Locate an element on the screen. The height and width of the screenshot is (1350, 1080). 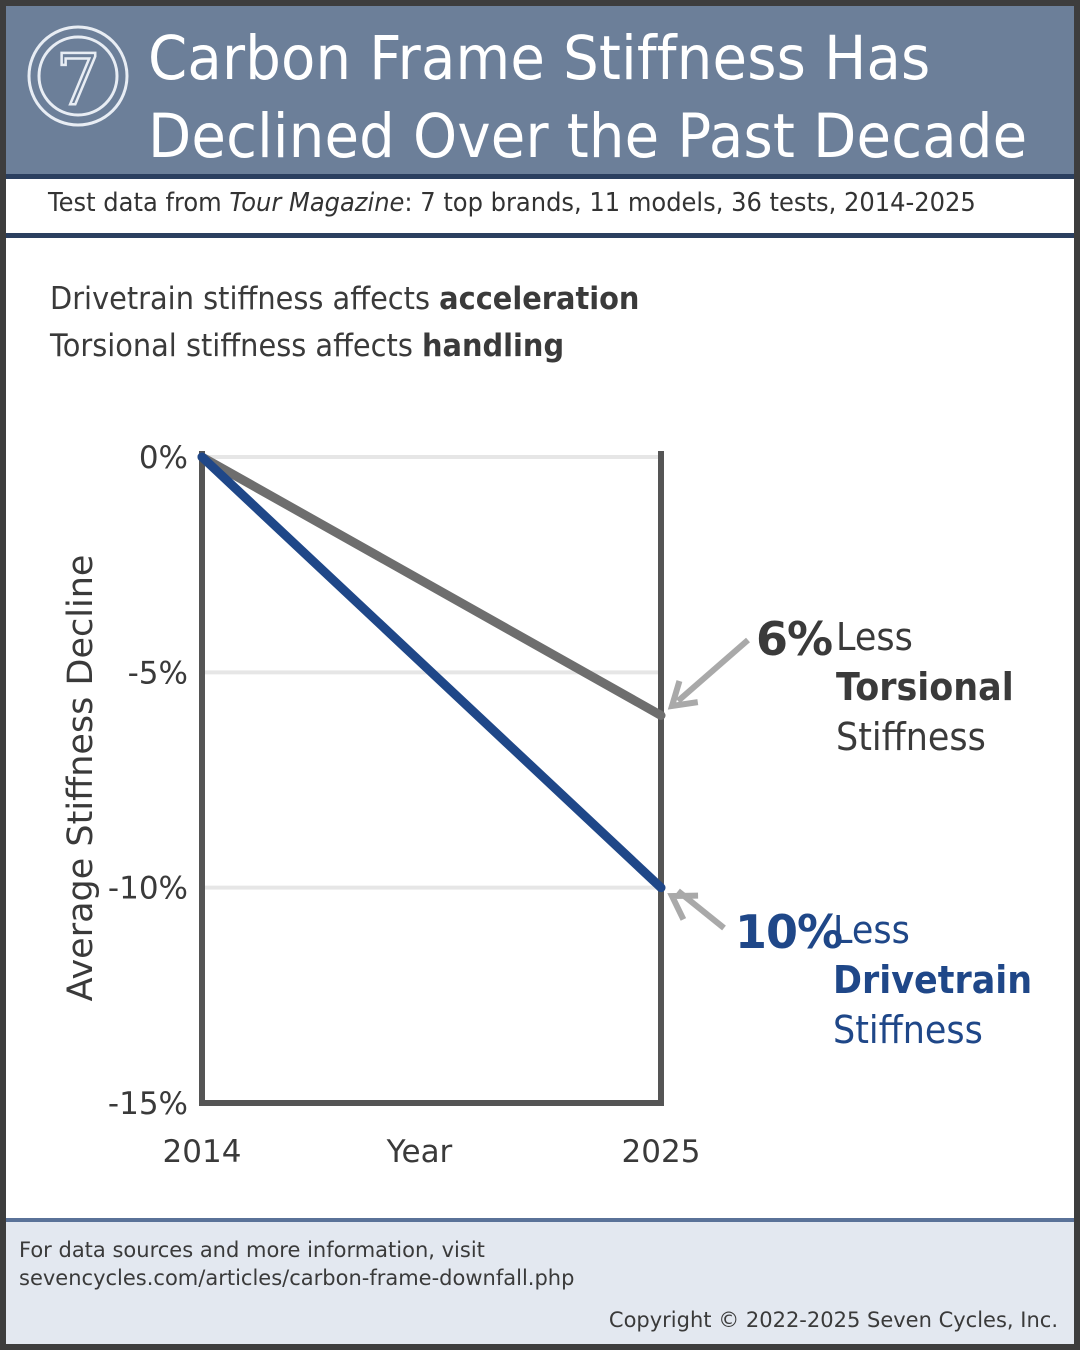
x-tick-label: 2025 is located at coordinates (661, 1152).